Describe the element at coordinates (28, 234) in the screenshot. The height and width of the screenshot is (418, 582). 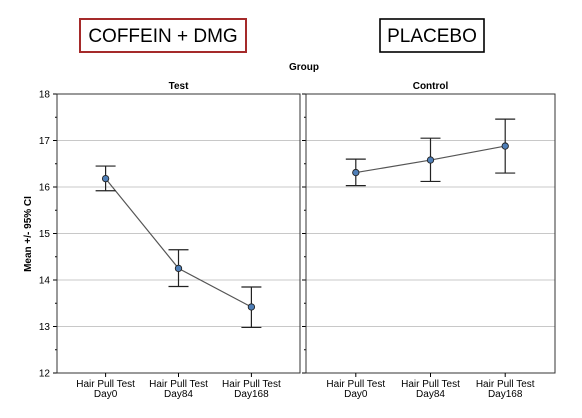
I see `y-axis-label: Mean +/- 95% CI` at that location.